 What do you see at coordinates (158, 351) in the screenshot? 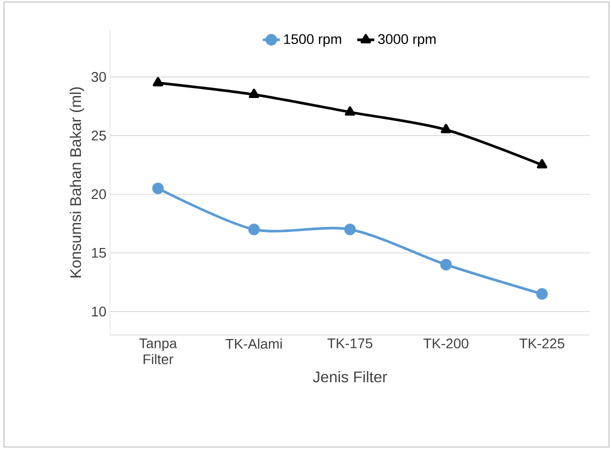
I see `x-tick-label: Tanpa Filter` at bounding box center [158, 351].